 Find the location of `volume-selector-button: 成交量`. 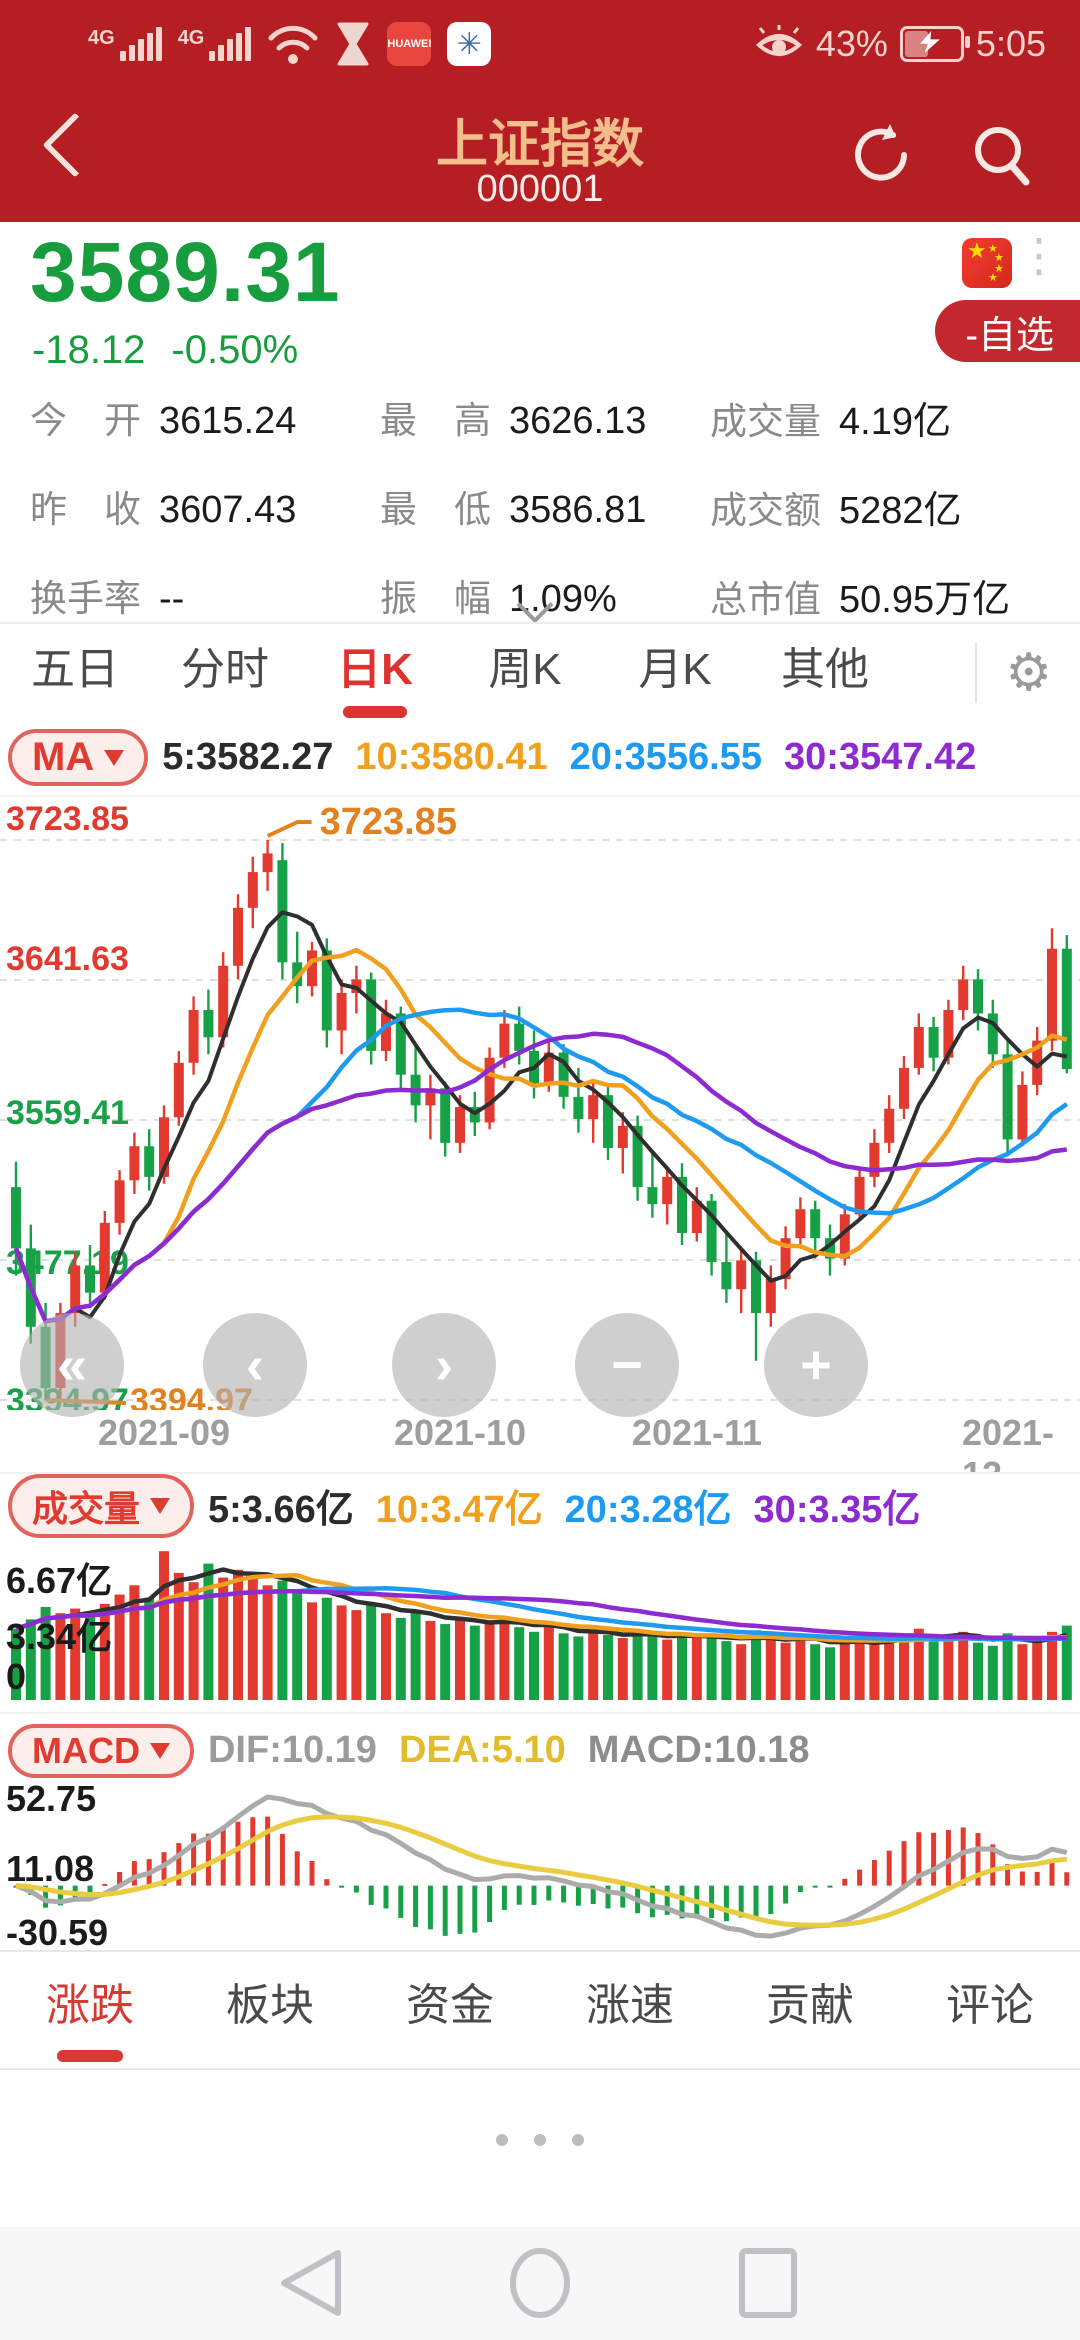

volume-selector-button: 成交量 is located at coordinates (101, 1505).